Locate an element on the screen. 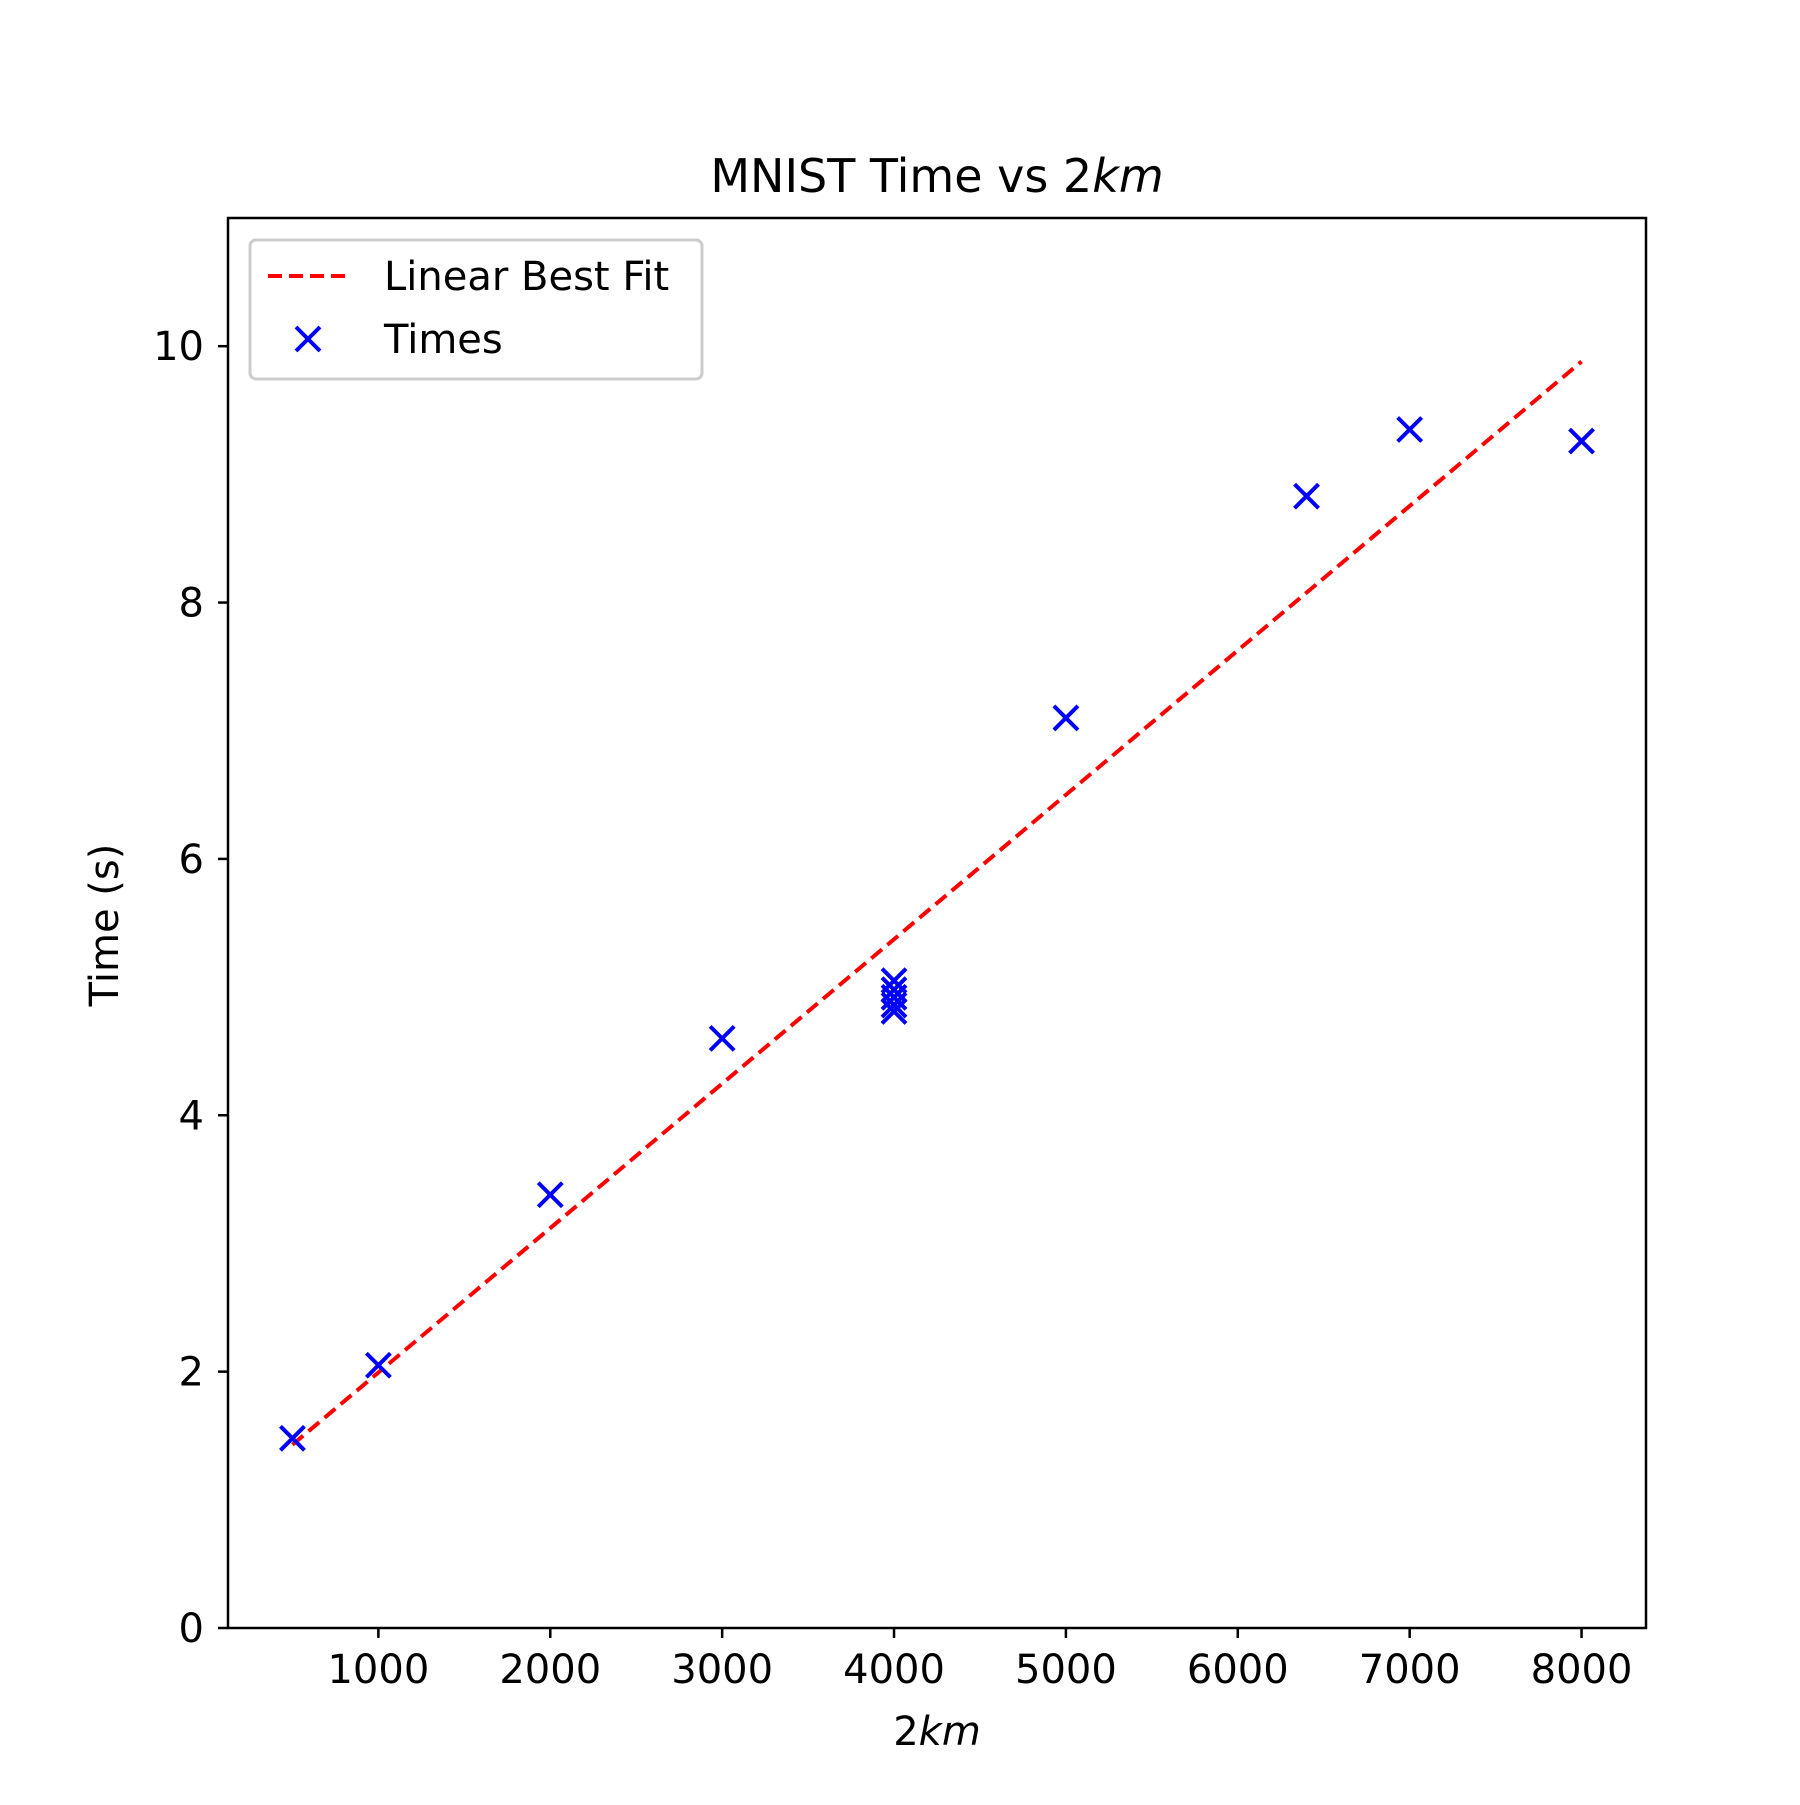  y-tick-label: 8 is located at coordinates (191, 604).